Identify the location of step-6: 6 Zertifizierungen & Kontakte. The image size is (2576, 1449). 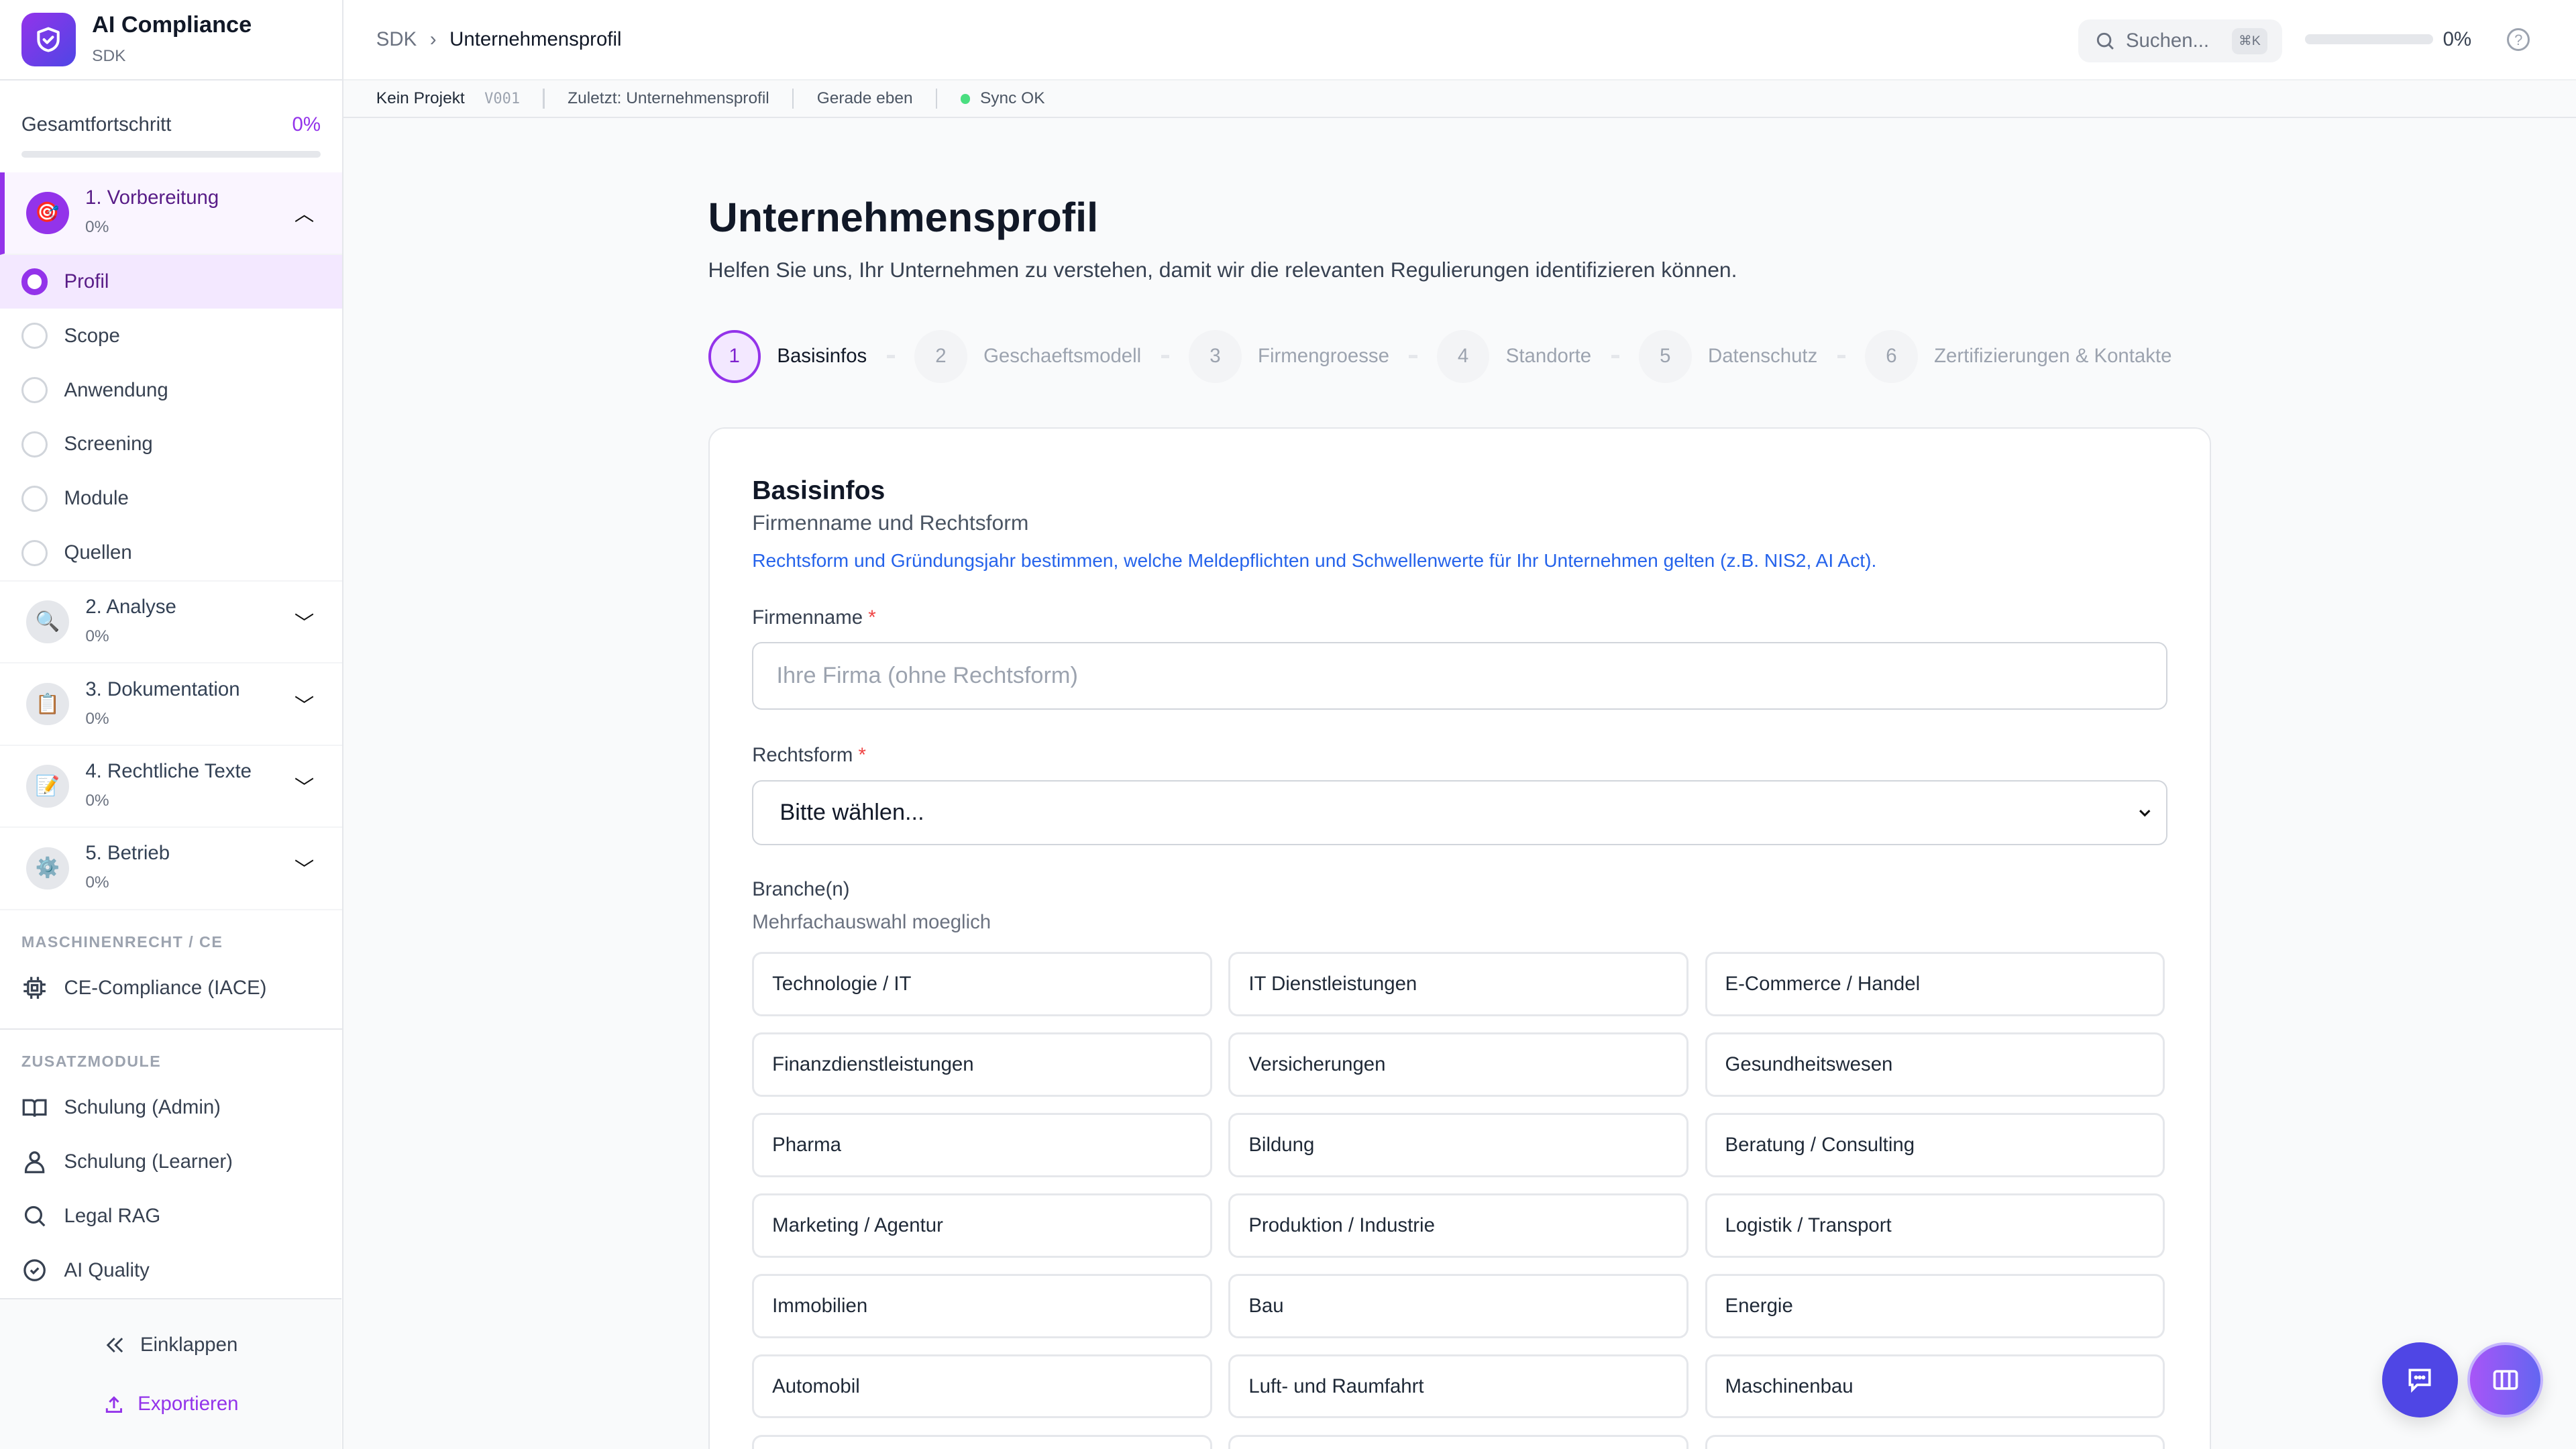
(2018, 356).